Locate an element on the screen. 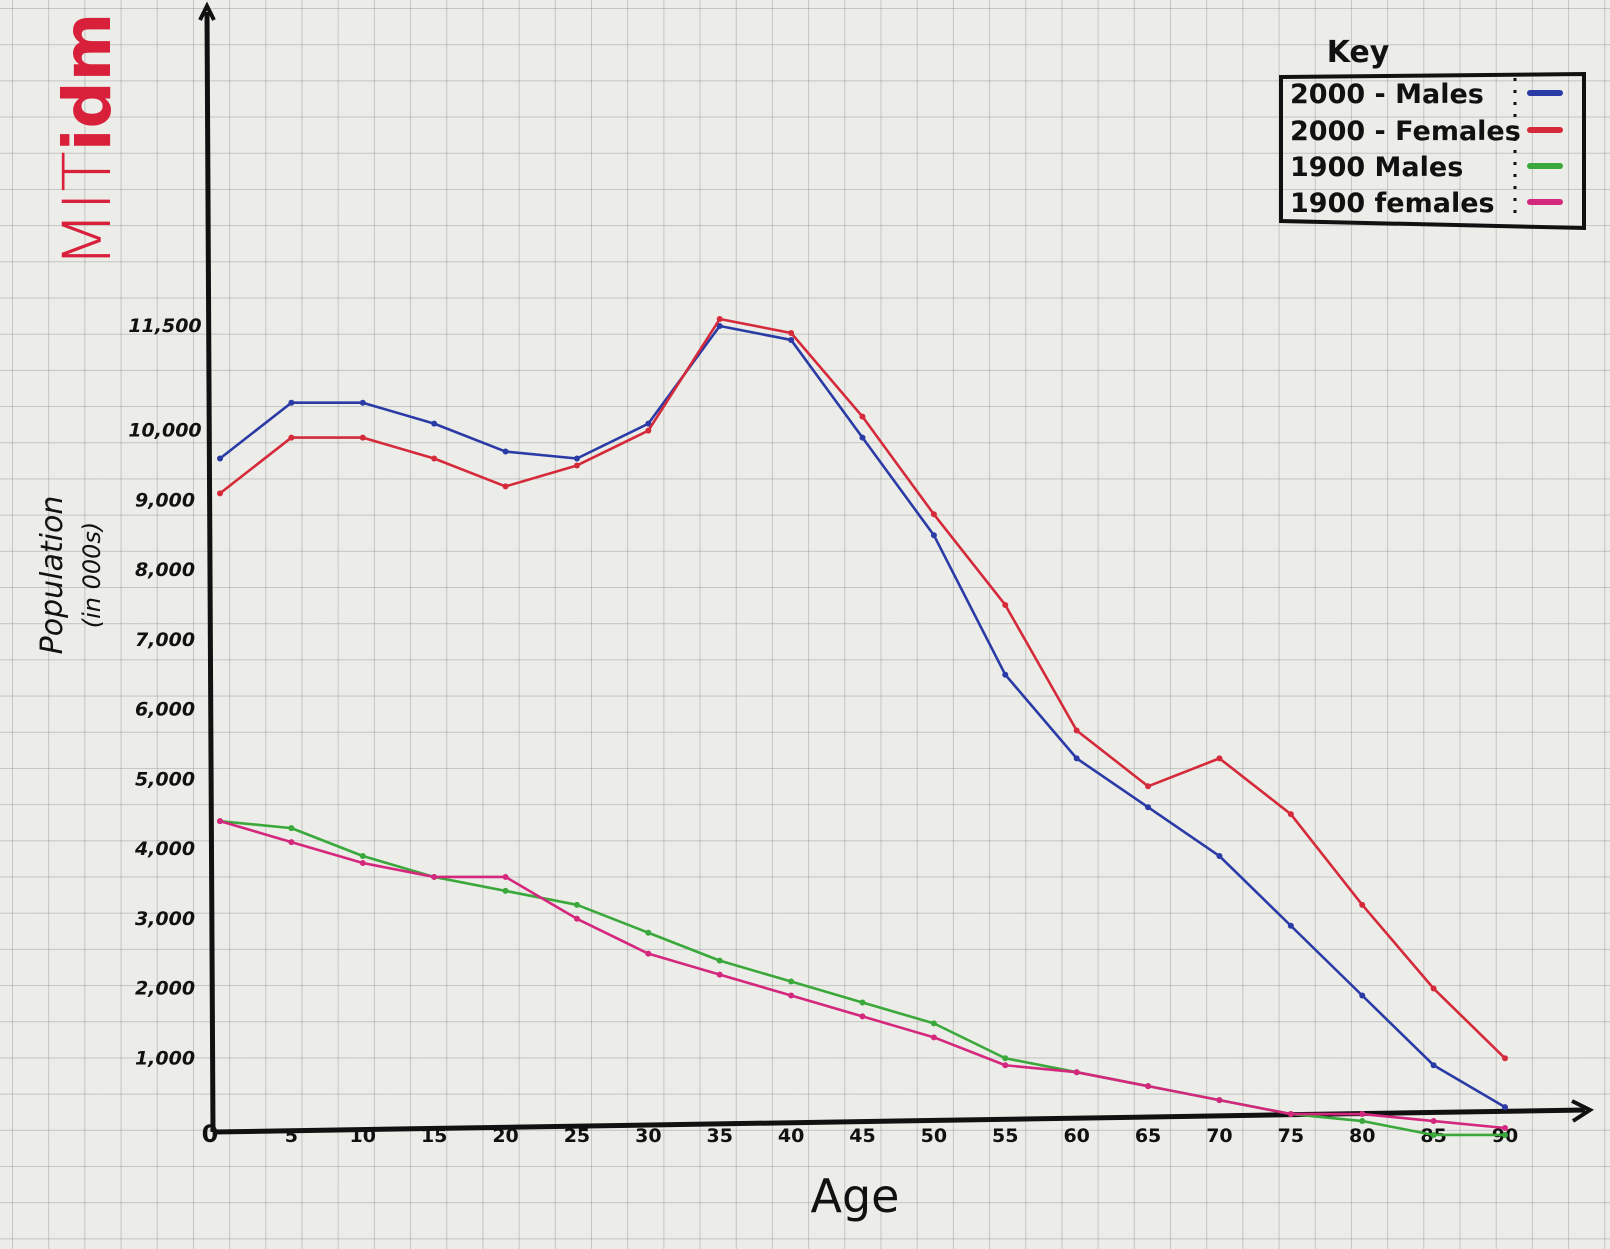 This screenshot has width=1610, height=1249. legend-label: 1900 females is located at coordinates (1392, 203).